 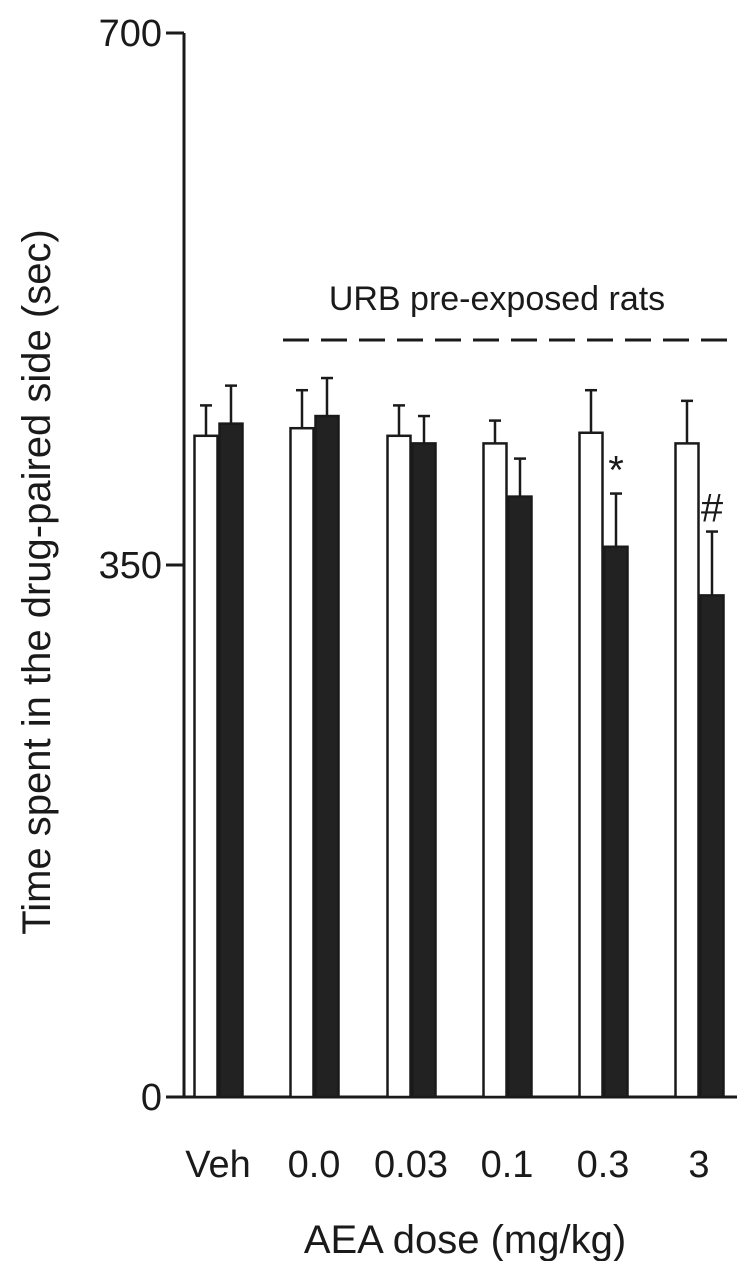 What do you see at coordinates (37, 582) in the screenshot?
I see `y-axis-label: Time spent in the drug-paired side (sec)` at bounding box center [37, 582].